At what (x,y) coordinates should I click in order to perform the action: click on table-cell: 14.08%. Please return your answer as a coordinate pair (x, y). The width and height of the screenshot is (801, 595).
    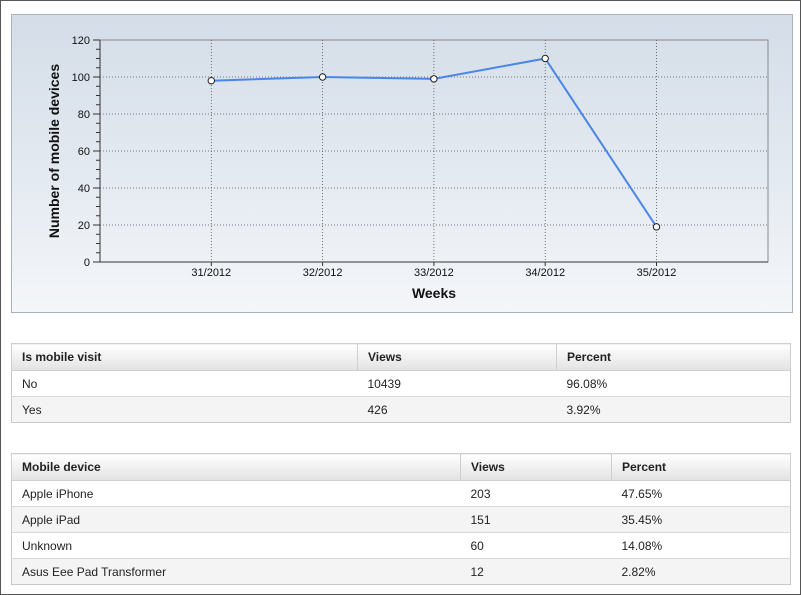
    Looking at the image, I should click on (701, 545).